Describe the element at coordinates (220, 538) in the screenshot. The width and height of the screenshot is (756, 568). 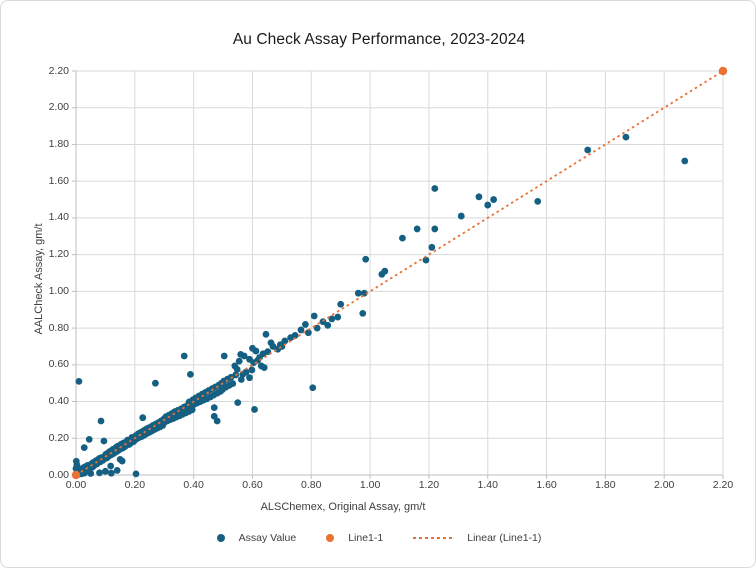
I see `assay-value-marker-icon` at that location.